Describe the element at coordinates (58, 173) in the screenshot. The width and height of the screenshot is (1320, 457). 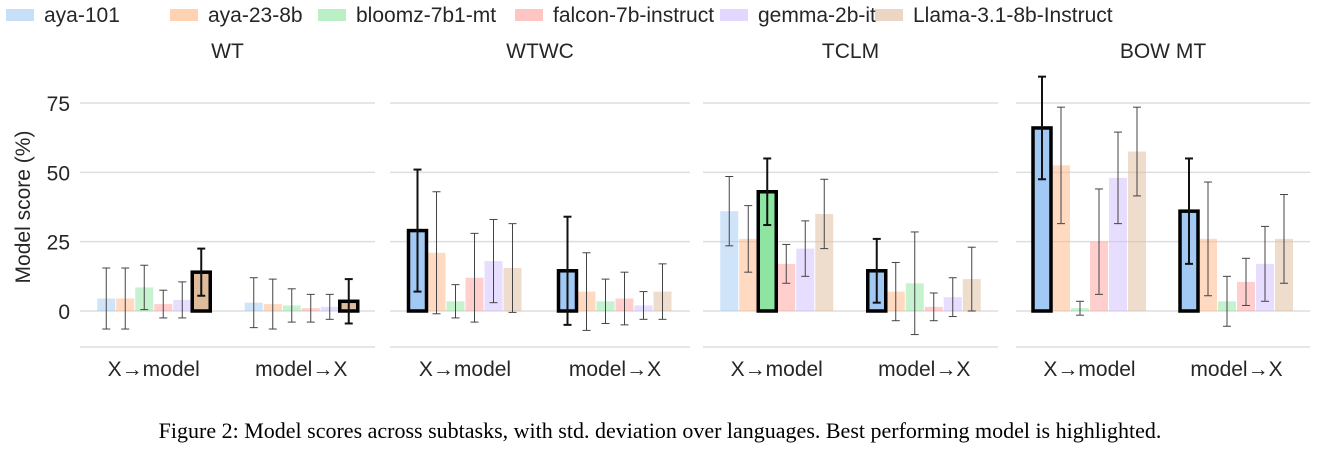
I see `y-tick-label: 50` at that location.